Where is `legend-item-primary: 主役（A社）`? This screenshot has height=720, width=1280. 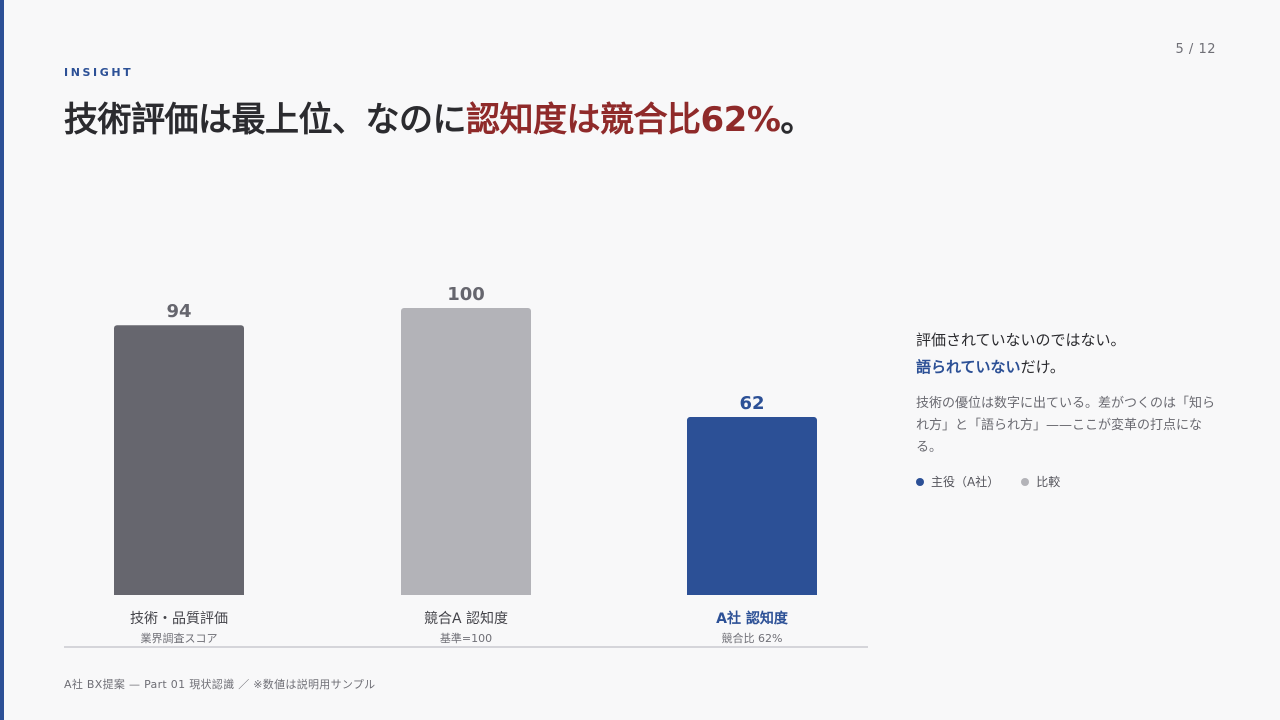
legend-item-primary: 主役（A社） is located at coordinates (957, 481).